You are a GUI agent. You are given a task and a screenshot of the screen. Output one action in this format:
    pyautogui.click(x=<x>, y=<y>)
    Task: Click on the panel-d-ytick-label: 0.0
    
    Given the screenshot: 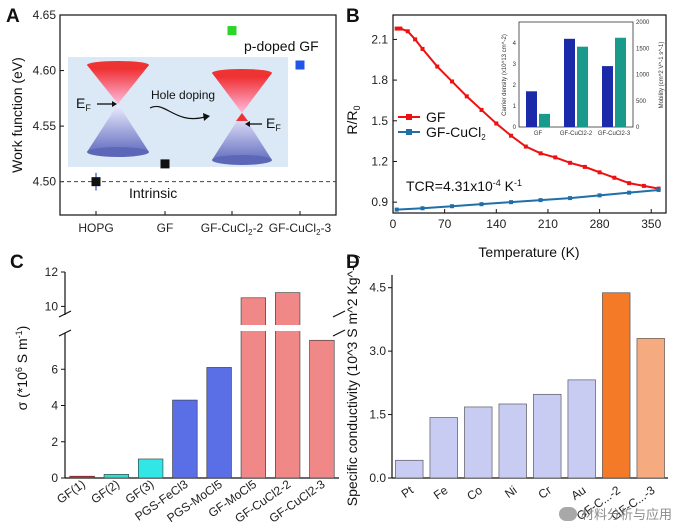 What is the action you would take?
    pyautogui.click(x=377, y=478)
    